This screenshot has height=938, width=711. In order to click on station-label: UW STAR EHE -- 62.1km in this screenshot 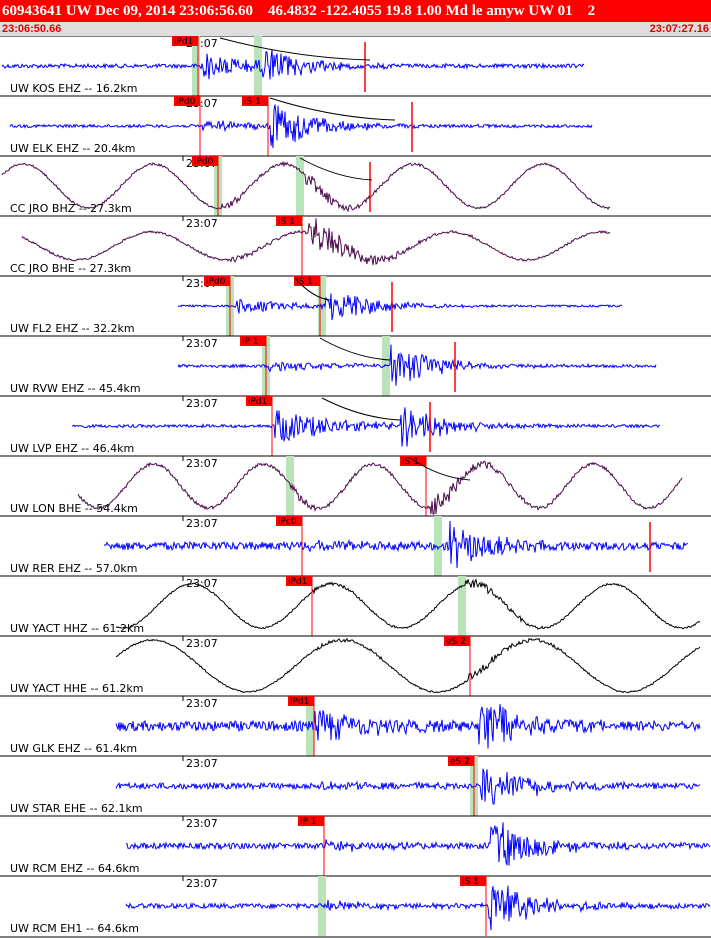, I will do `click(76, 808)`.